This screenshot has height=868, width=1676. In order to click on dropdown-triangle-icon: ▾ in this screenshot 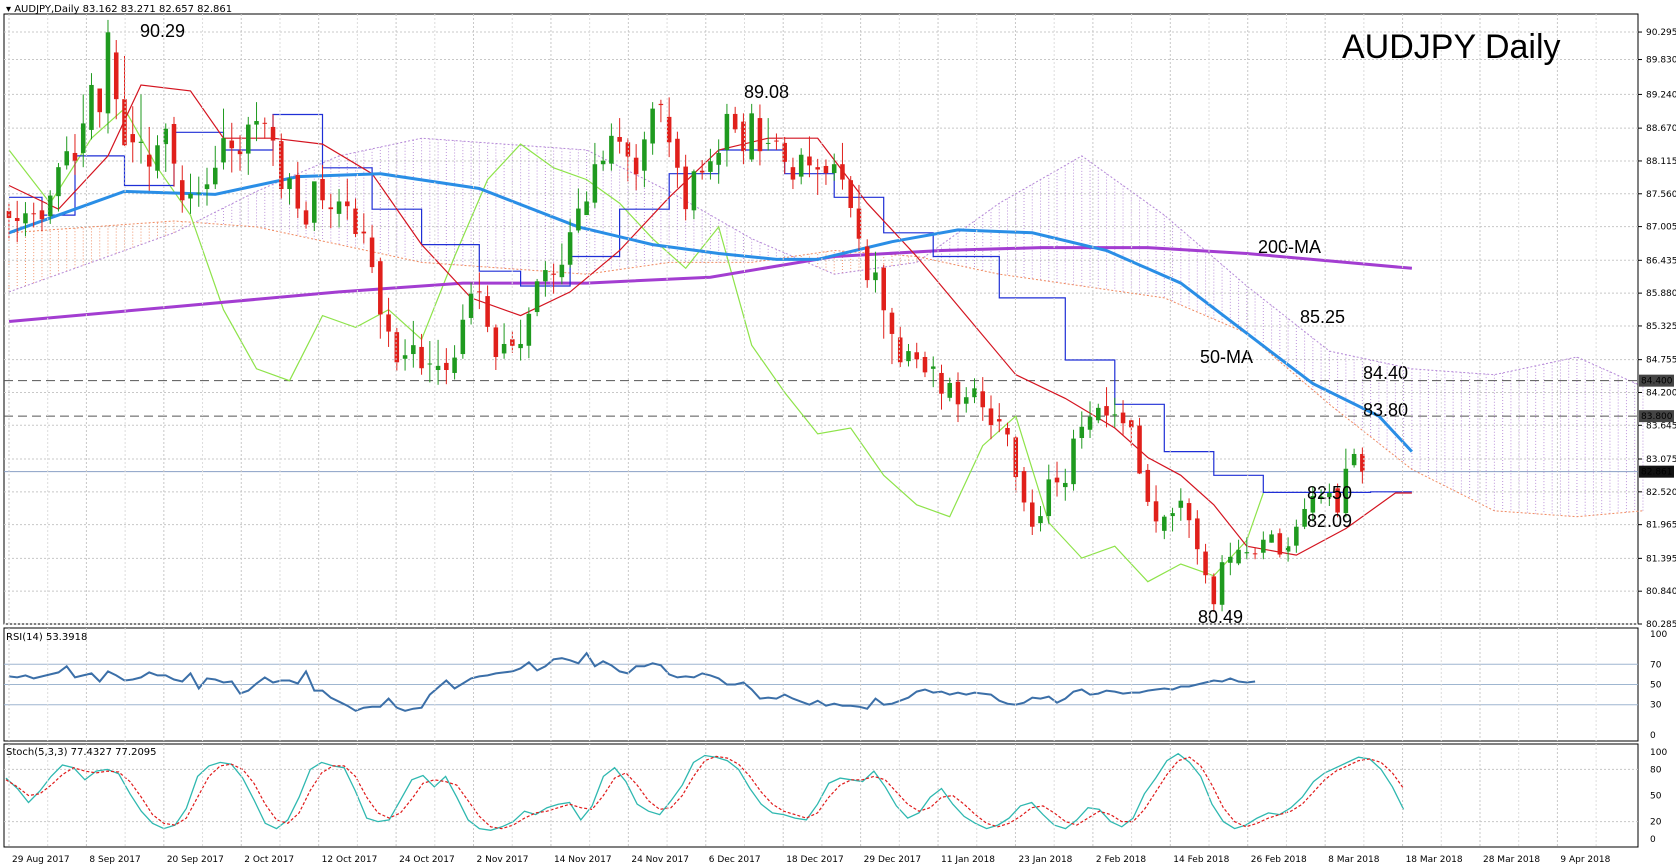, I will do `click(9, 9)`.